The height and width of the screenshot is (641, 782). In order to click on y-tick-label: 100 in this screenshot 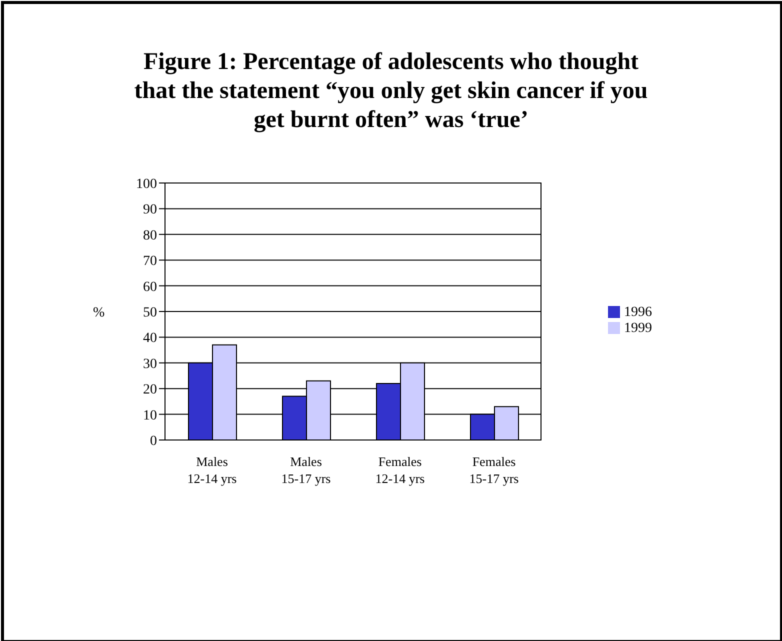, I will do `click(146, 184)`.